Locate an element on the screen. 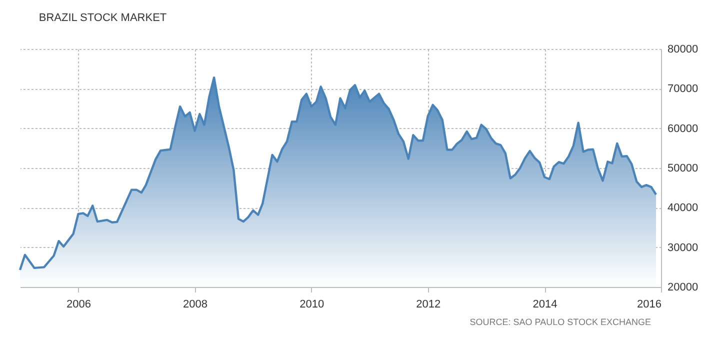 The width and height of the screenshot is (724, 347). y-tick-label: 60000 is located at coordinates (683, 128).